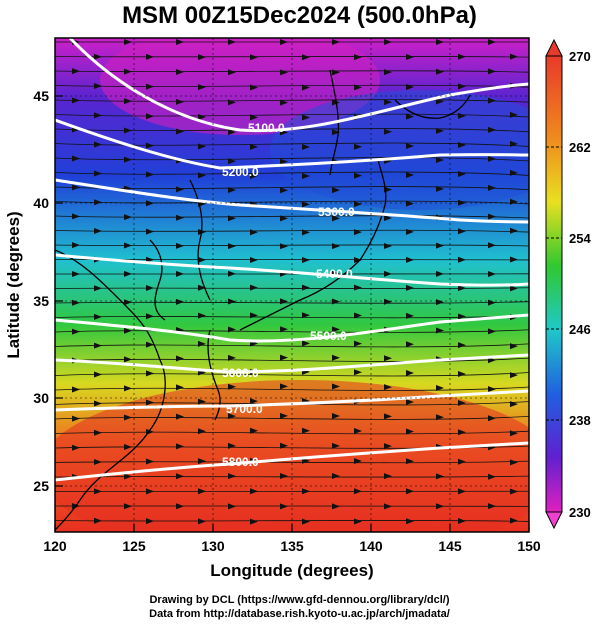 The image size is (599, 625). Describe the element at coordinates (529, 546) in the screenshot. I see `x-tick-label: 150` at that location.